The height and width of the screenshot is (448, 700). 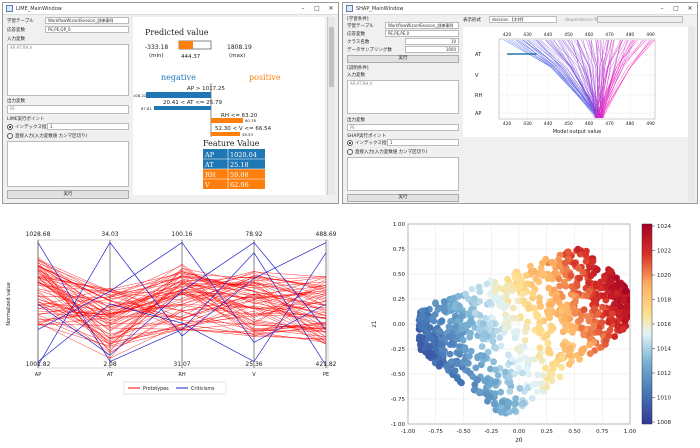 I want to click on criticism-line, so click(x=182, y=307).